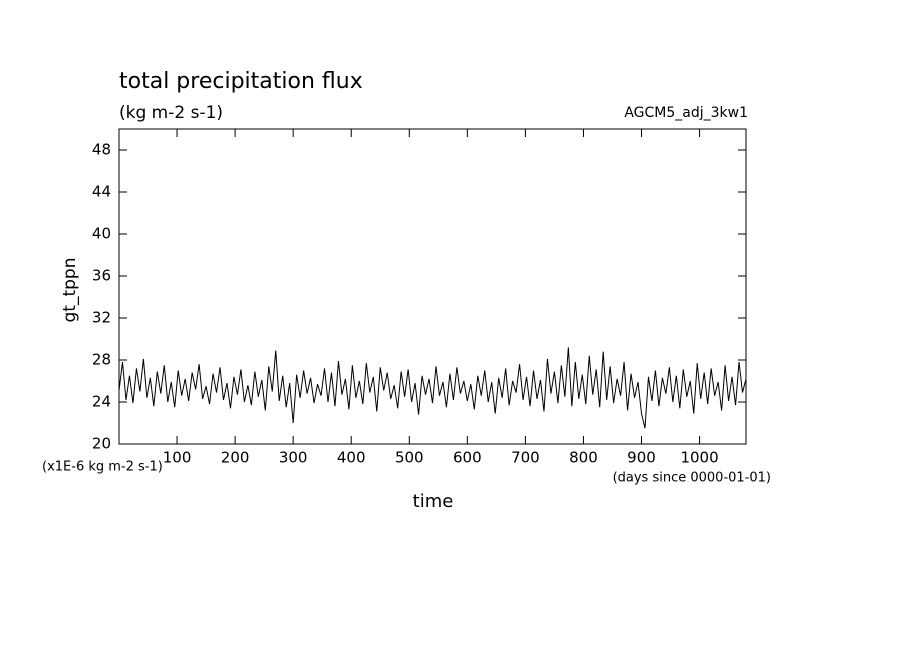  What do you see at coordinates (467, 458) in the screenshot?
I see `x-tick-label: 600` at bounding box center [467, 458].